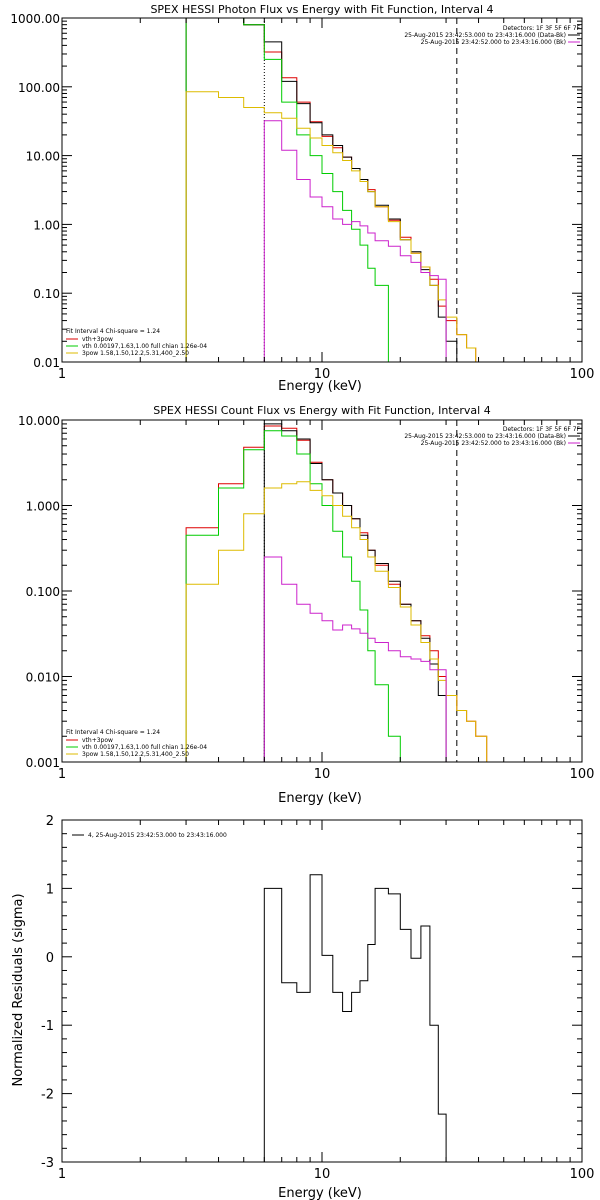 The height and width of the screenshot is (1200, 600). Describe the element at coordinates (18, 989) in the screenshot. I see `residuals-y-label: Normalized Residuals (sigma)` at that location.